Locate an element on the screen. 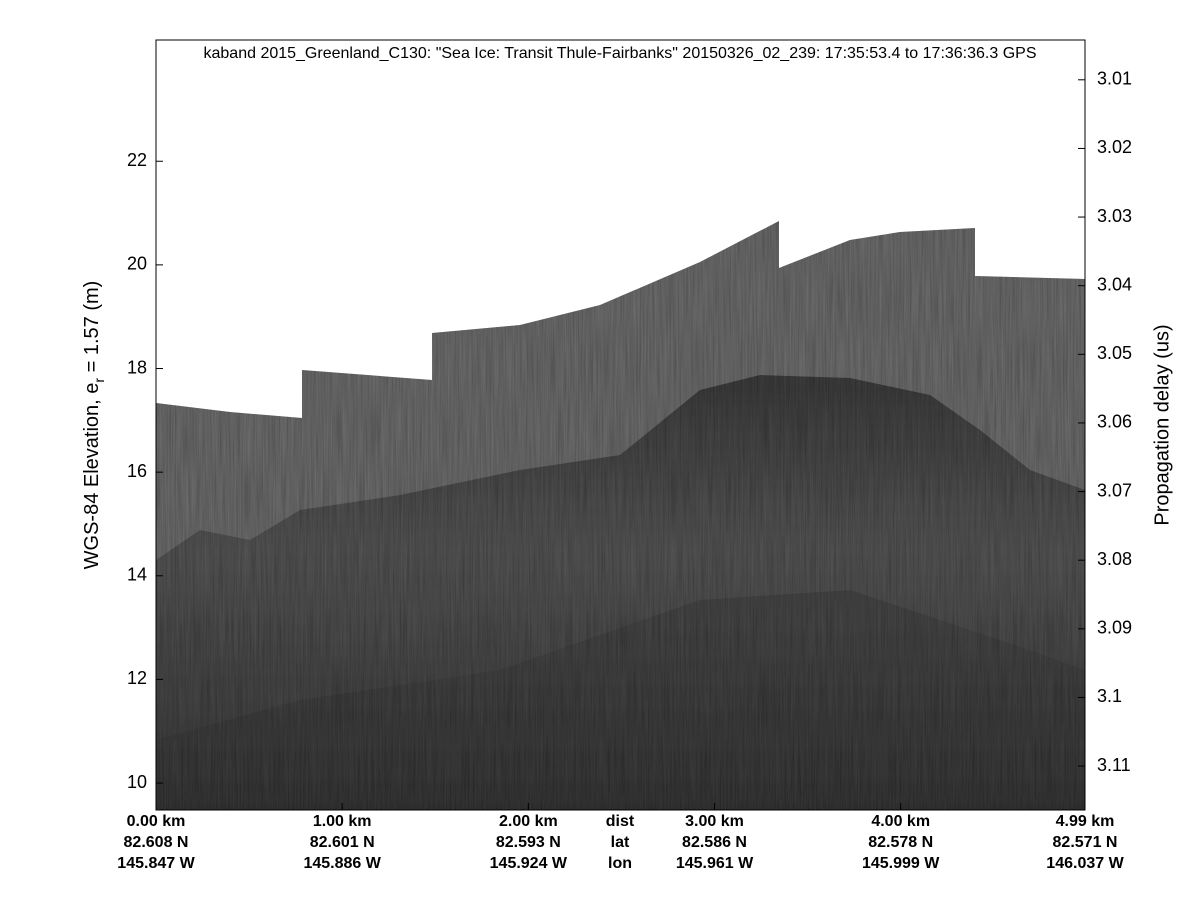 Image resolution: width=1200 pixels, height=900 pixels. x-lon-label: 145.961 W is located at coordinates (715, 863).